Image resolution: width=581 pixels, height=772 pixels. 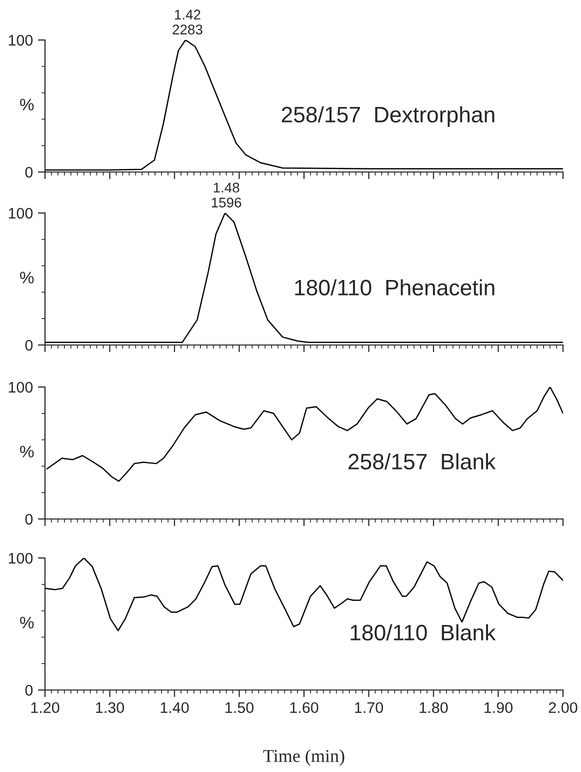 I want to click on x-tick-label: 1.80, so click(x=434, y=708).